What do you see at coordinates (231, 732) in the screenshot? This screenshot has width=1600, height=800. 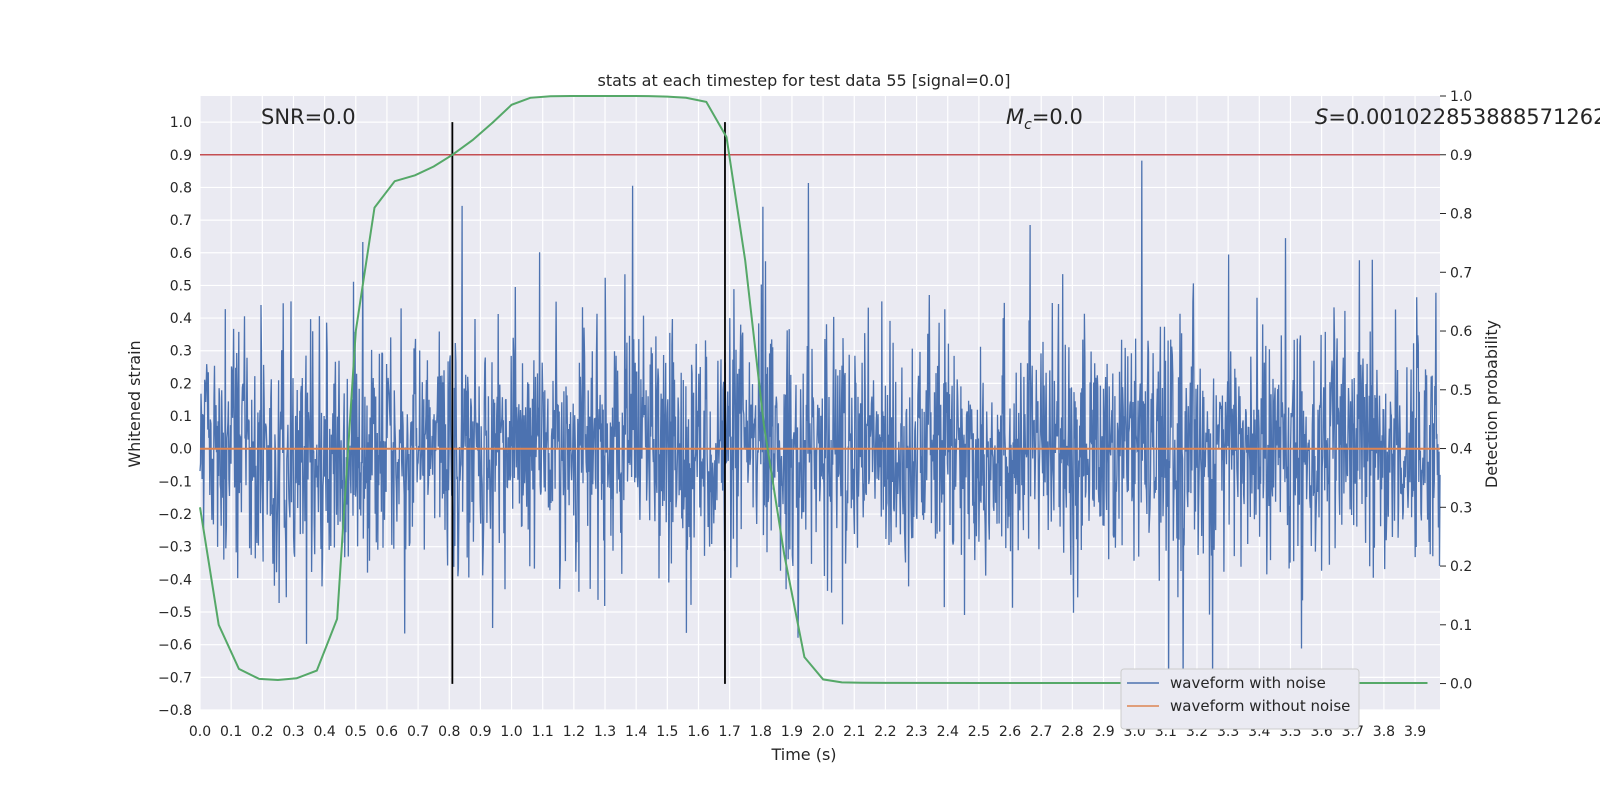 I see `x-tick-label: 0.1` at bounding box center [231, 732].